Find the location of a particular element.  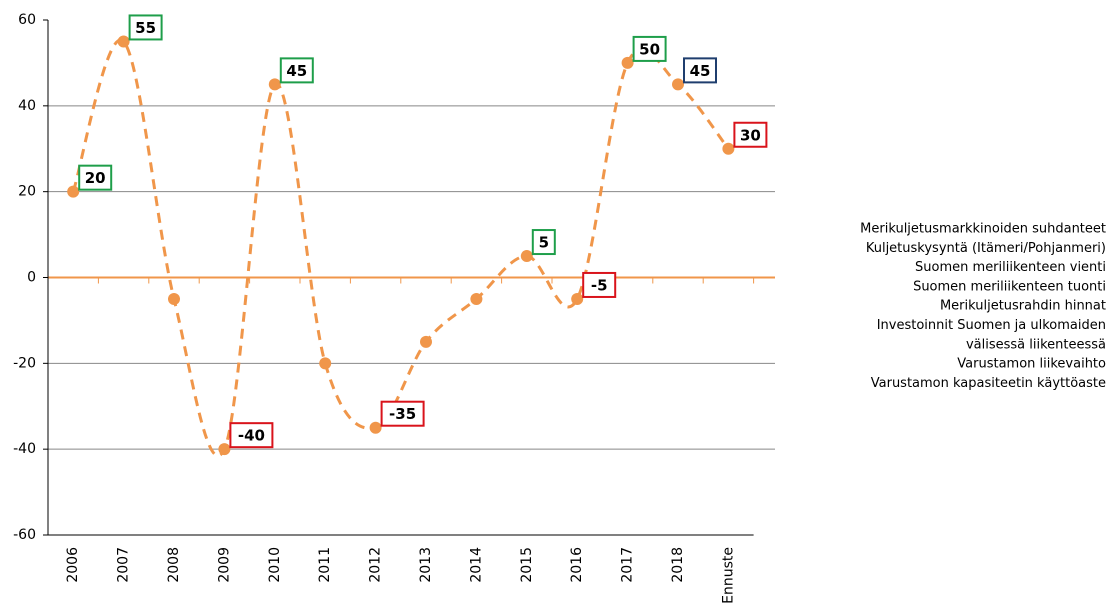

data-label: 5 is located at coordinates (544, 243).